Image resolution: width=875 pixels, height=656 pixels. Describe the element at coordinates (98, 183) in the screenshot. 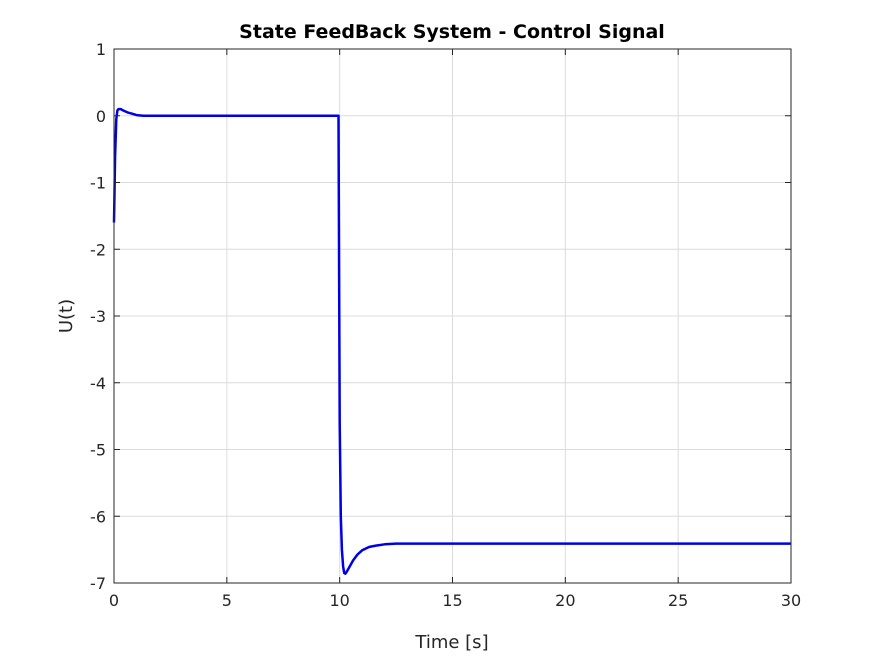

I see `y-tick-label: -1` at that location.